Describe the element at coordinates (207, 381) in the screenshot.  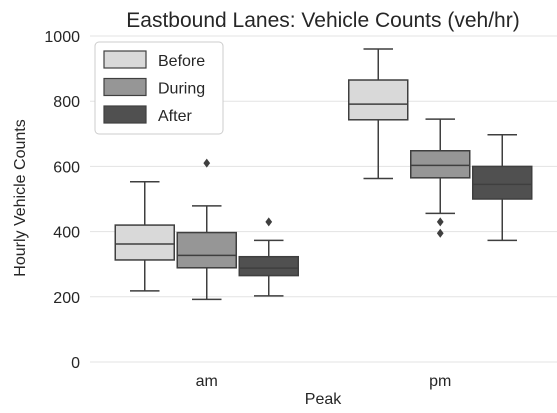
I see `x-tick-label: am` at that location.